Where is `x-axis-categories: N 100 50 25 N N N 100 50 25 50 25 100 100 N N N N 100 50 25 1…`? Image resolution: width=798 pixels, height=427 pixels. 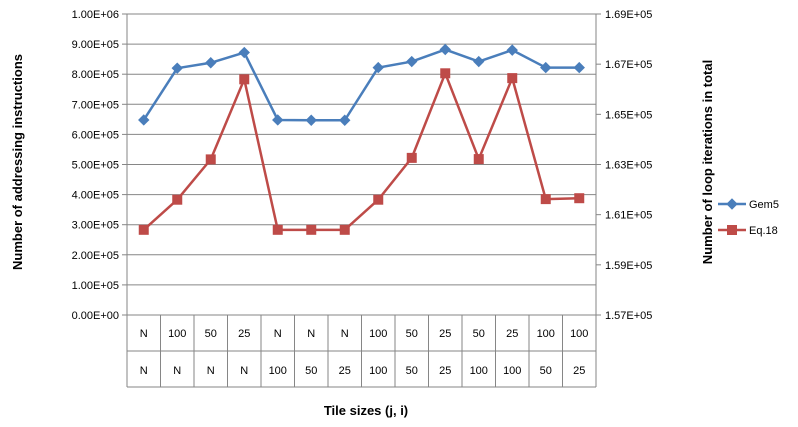 x-axis-categories: N 100 50 25 N N N 100 50 25 50 25 100 100 N N N N 100 50 25 1… is located at coordinates (364, 352).